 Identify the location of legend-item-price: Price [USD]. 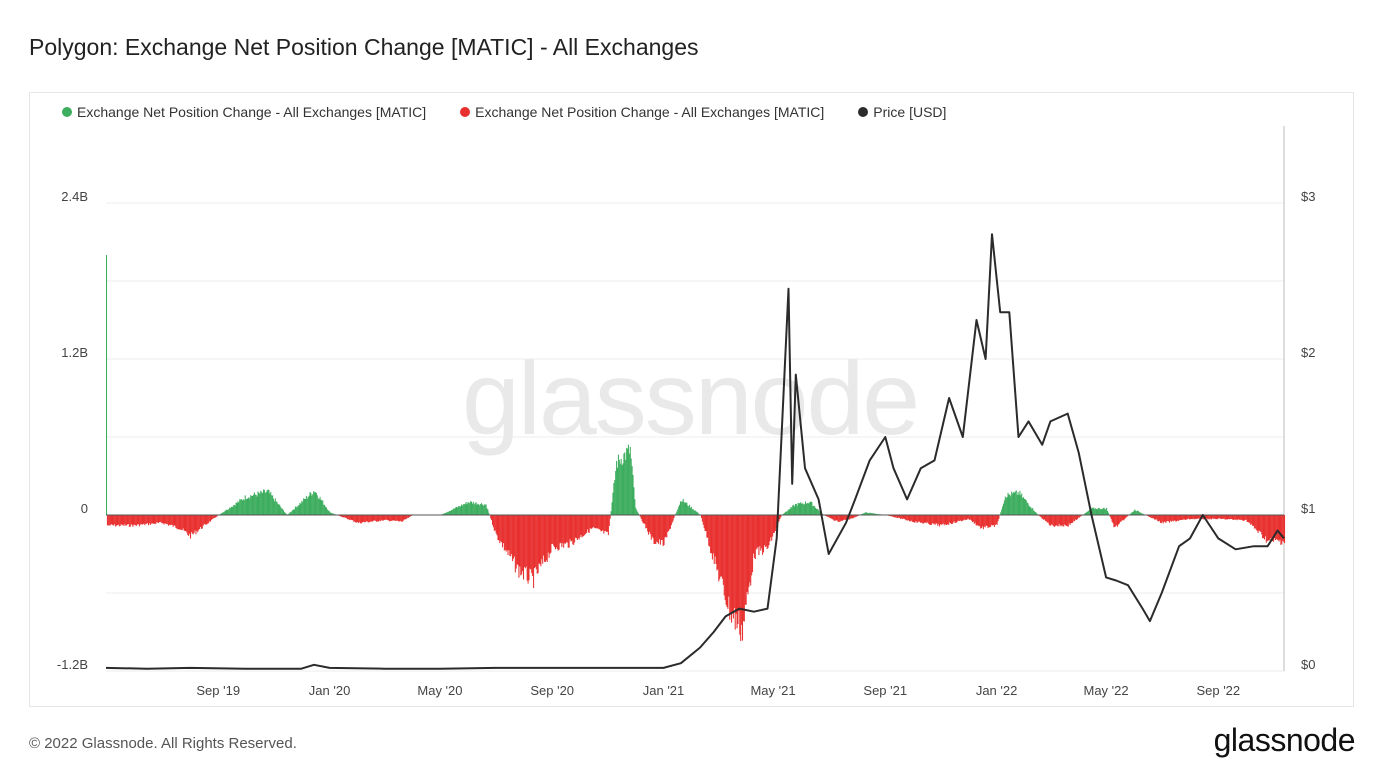
(902, 112).